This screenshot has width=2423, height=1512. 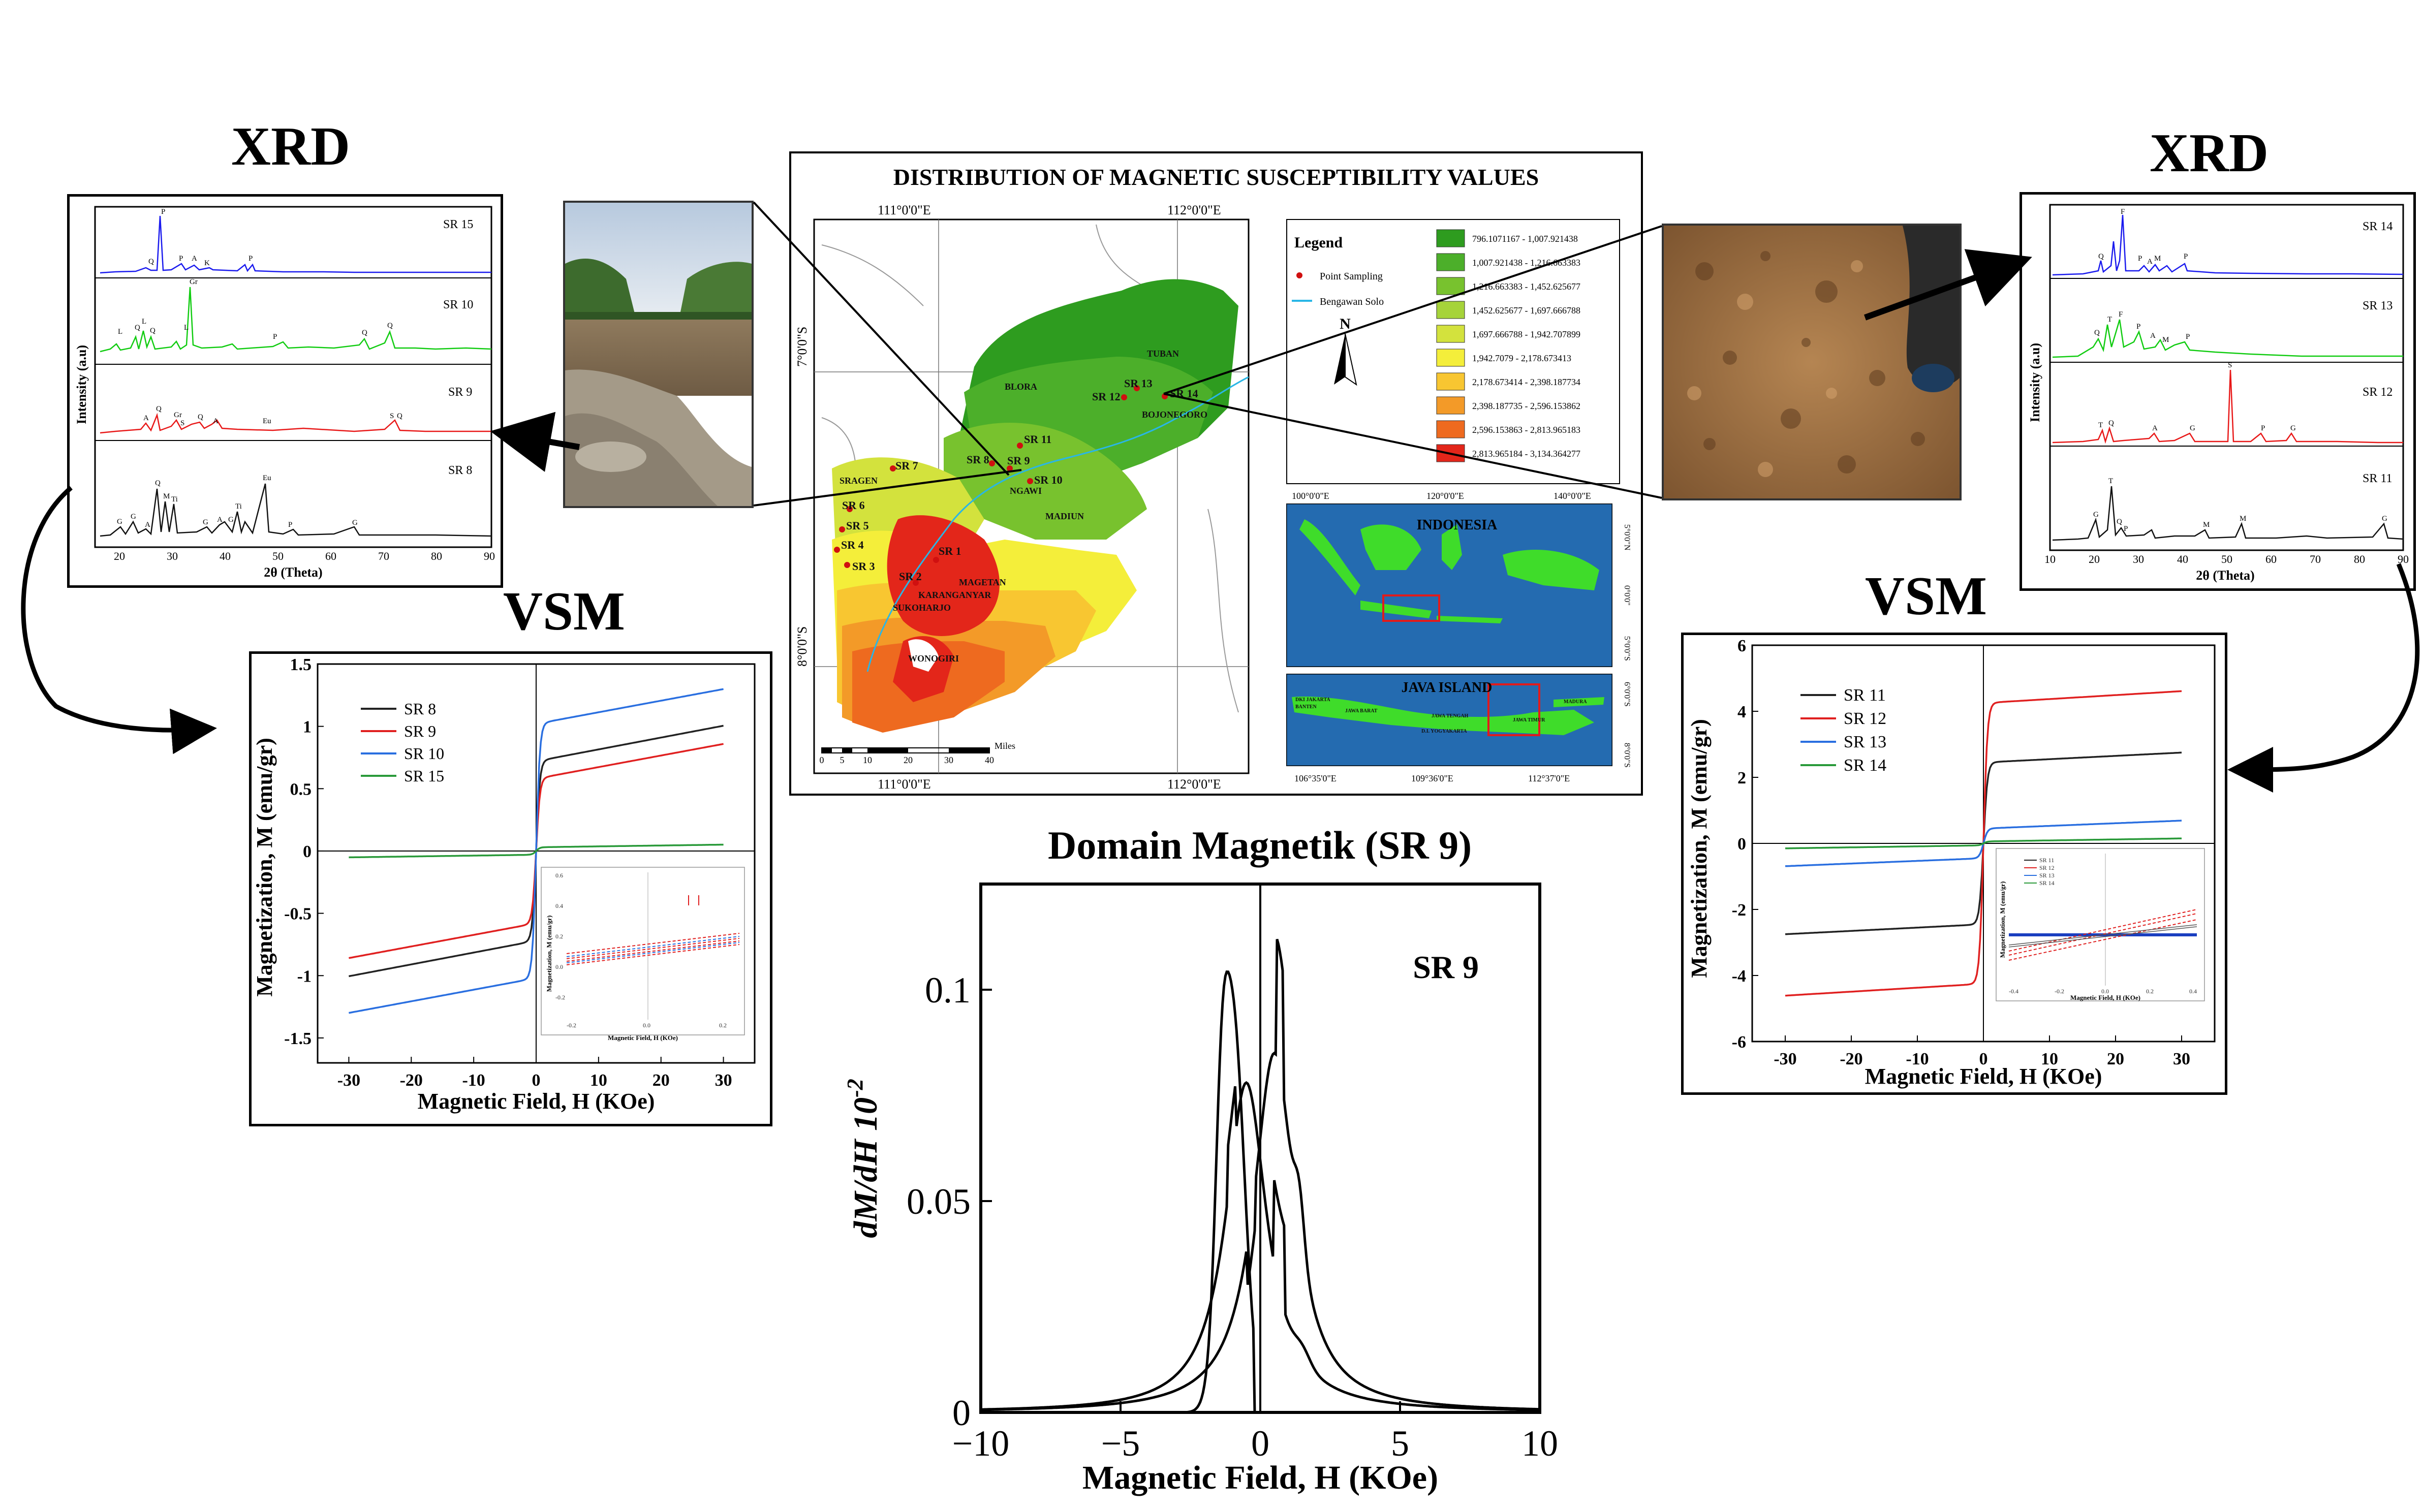 I want to click on vsm-right-ytick: -2, so click(x=1739, y=910).